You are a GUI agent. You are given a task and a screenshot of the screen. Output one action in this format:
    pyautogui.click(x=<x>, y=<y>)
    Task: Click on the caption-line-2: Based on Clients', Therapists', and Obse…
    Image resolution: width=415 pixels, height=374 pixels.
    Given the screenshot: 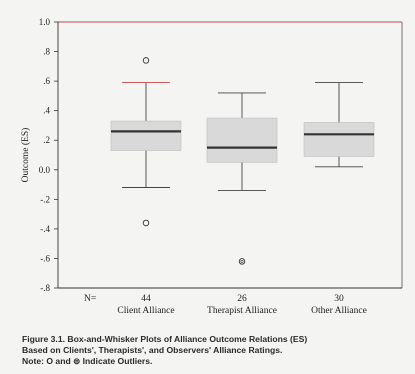 What is the action you would take?
    pyautogui.click(x=152, y=350)
    